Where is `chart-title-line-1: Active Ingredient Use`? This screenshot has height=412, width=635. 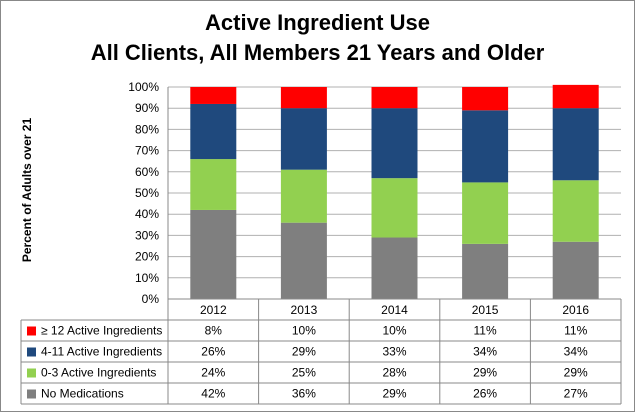
chart-title-line-1: Active Ingredient Use is located at coordinates (317, 22).